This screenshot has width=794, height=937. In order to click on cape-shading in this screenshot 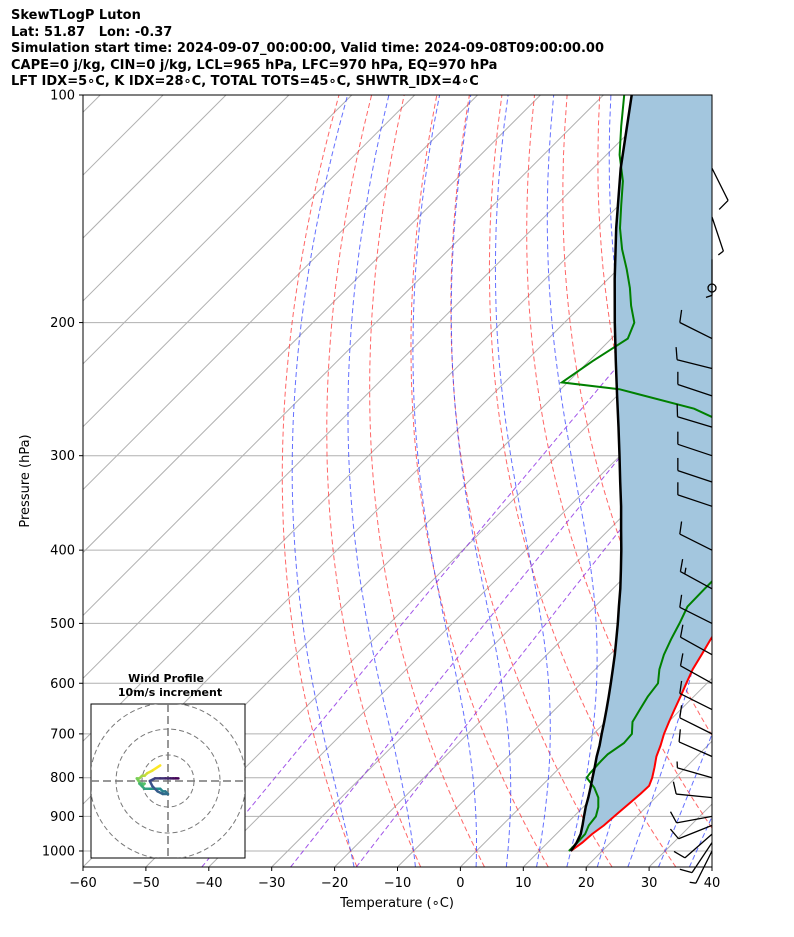, I will do `click(641, 473)`.